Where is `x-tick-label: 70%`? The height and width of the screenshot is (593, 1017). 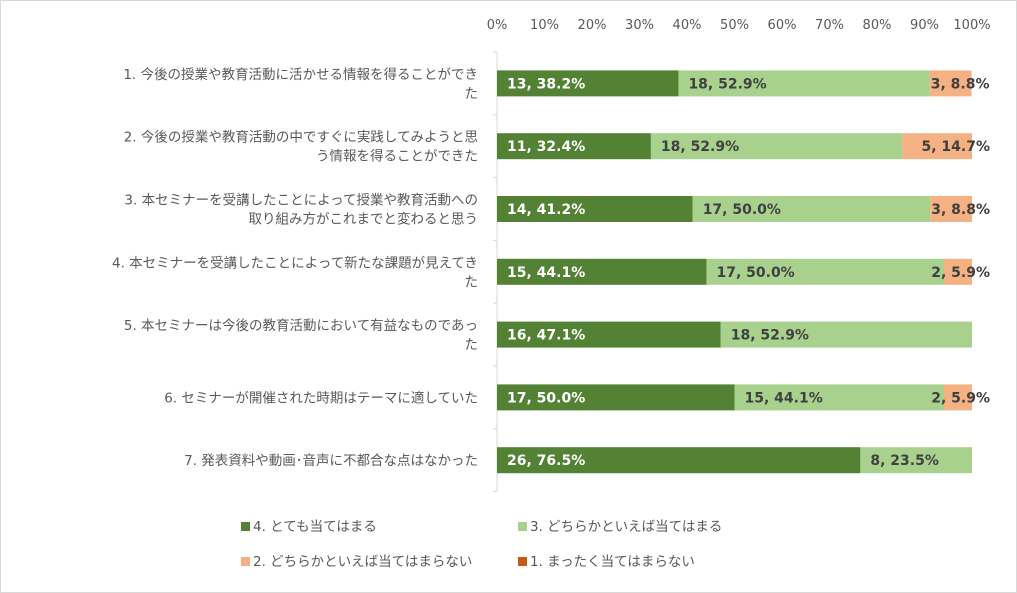
x-tick-label: 70% is located at coordinates (829, 25).